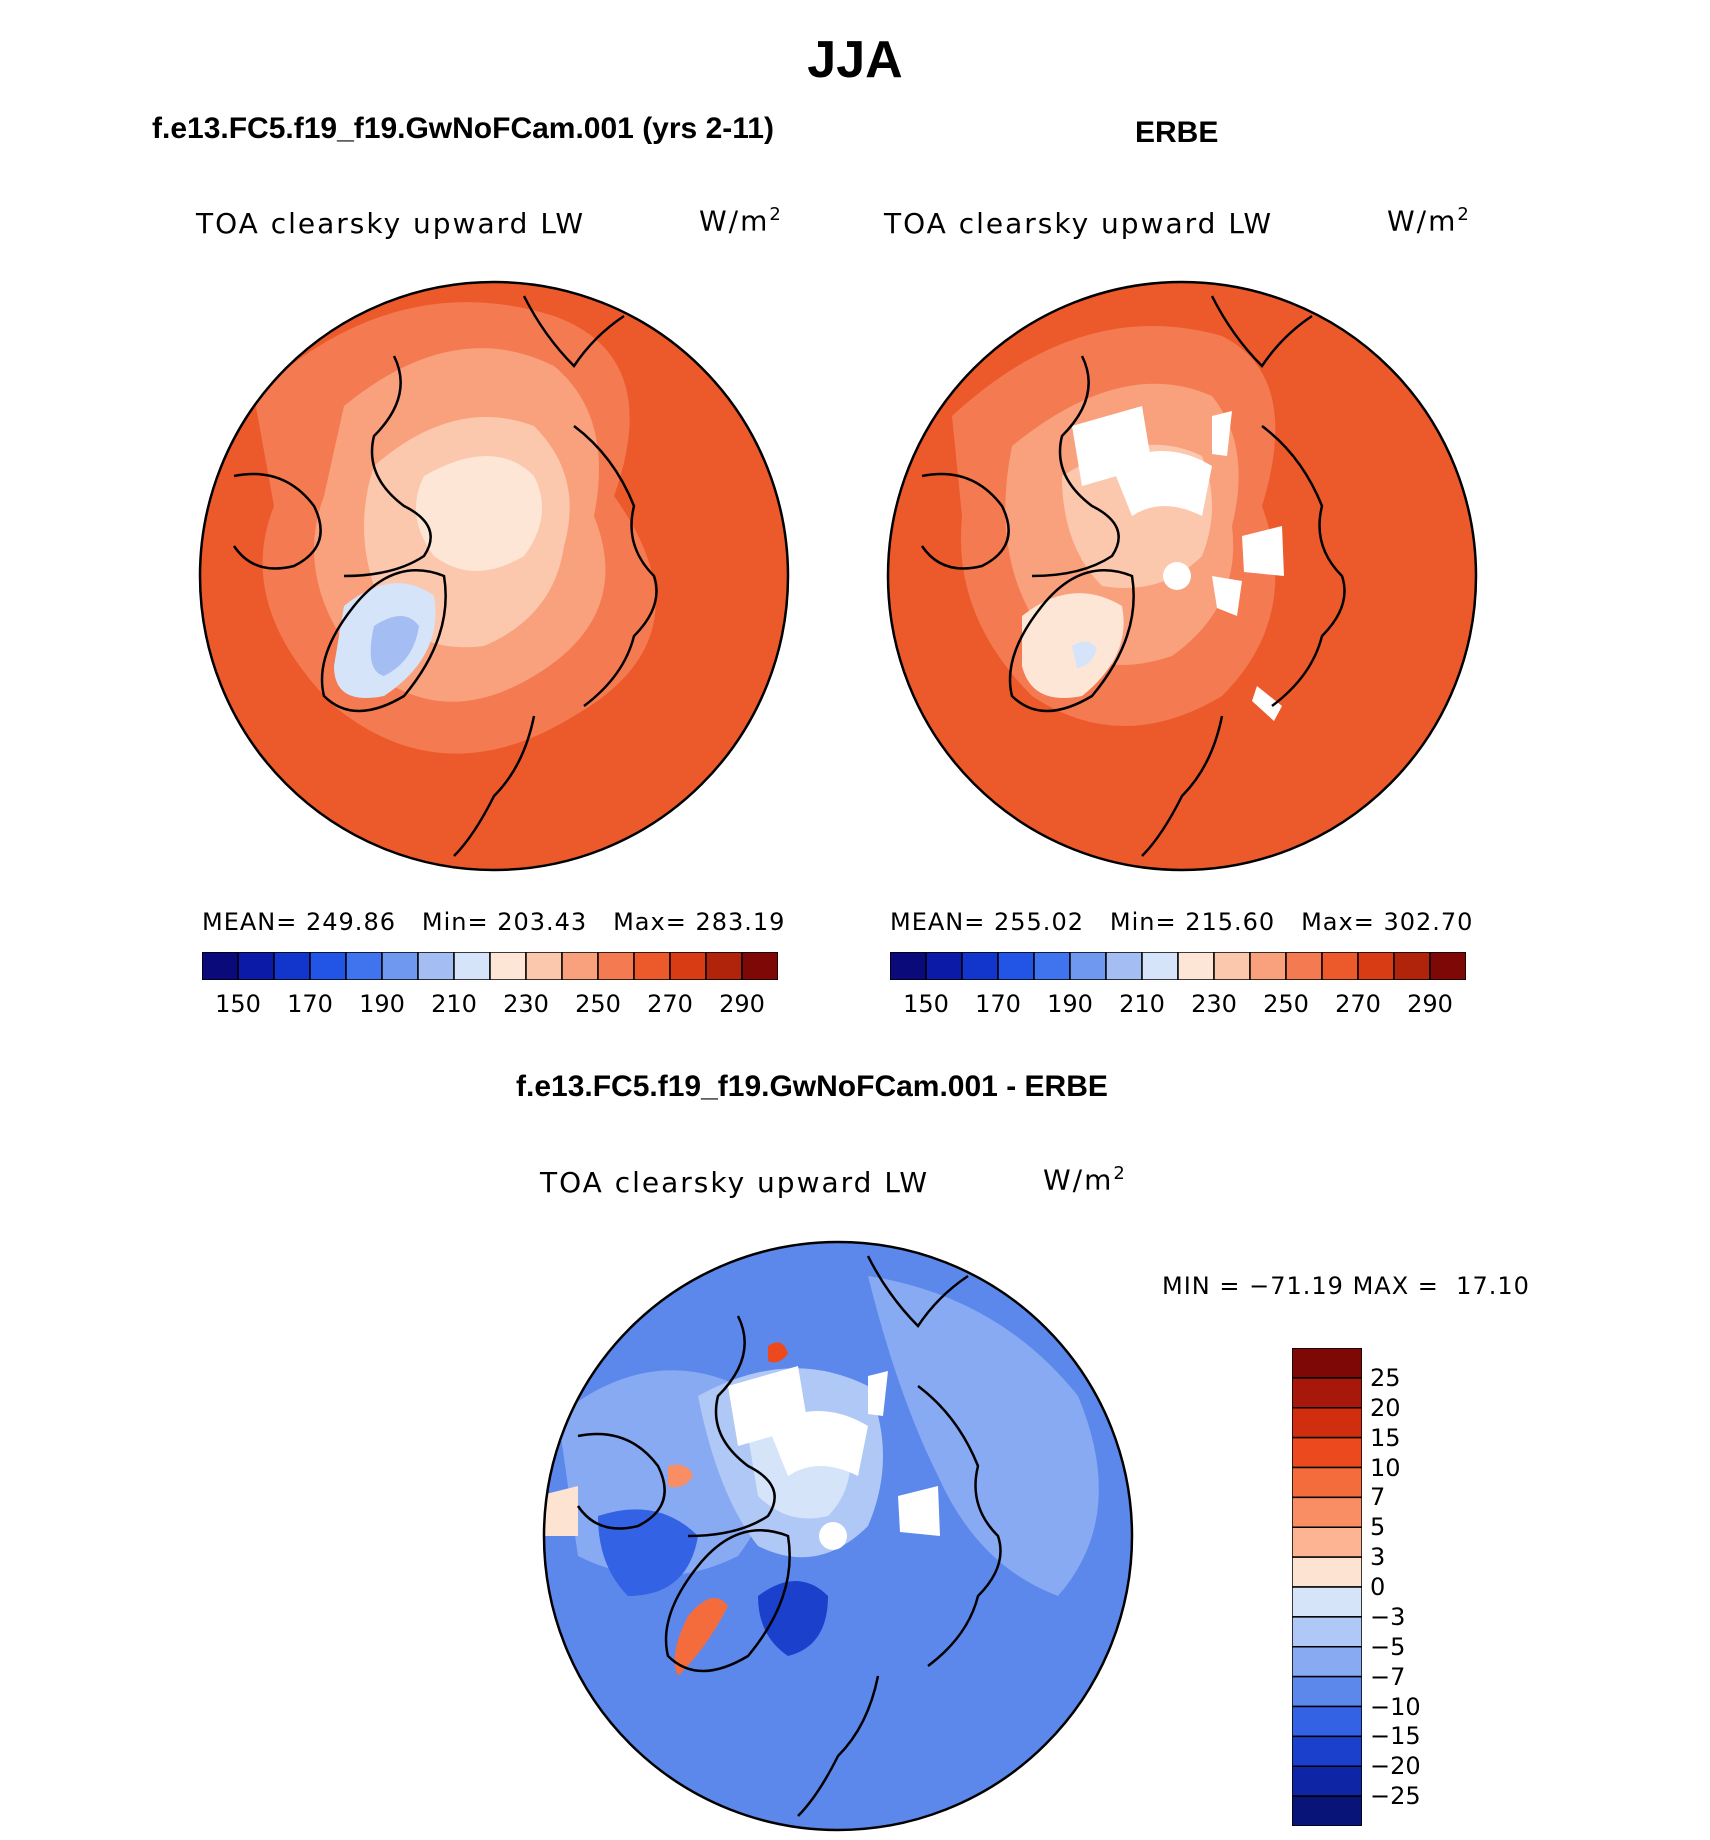 The width and height of the screenshot is (1710, 1840). I want to click on colorbar-tick-label: −15, so click(1395, 1736).